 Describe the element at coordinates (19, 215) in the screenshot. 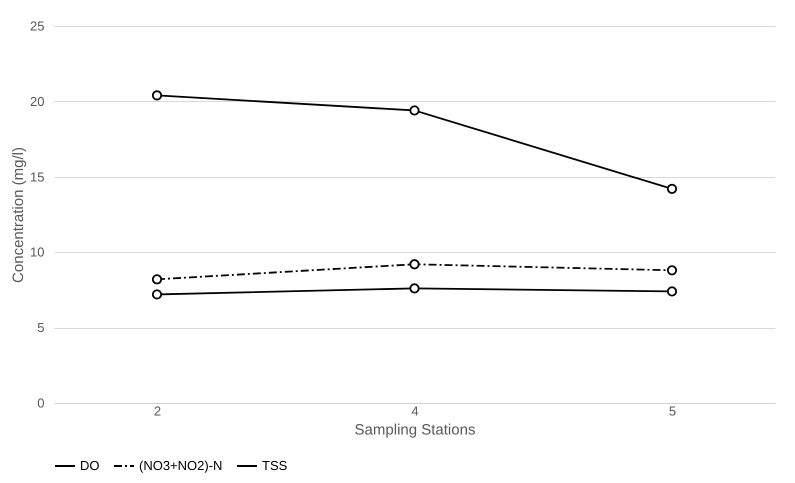

I see `y-axis-title: Concentration (mg/l)` at that location.